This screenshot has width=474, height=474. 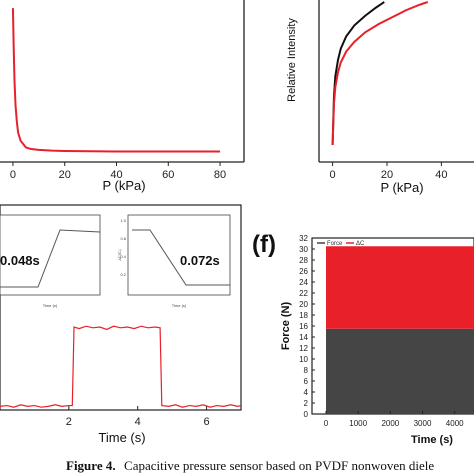 I want to click on y-tick-label: 16, so click(x=303, y=326).